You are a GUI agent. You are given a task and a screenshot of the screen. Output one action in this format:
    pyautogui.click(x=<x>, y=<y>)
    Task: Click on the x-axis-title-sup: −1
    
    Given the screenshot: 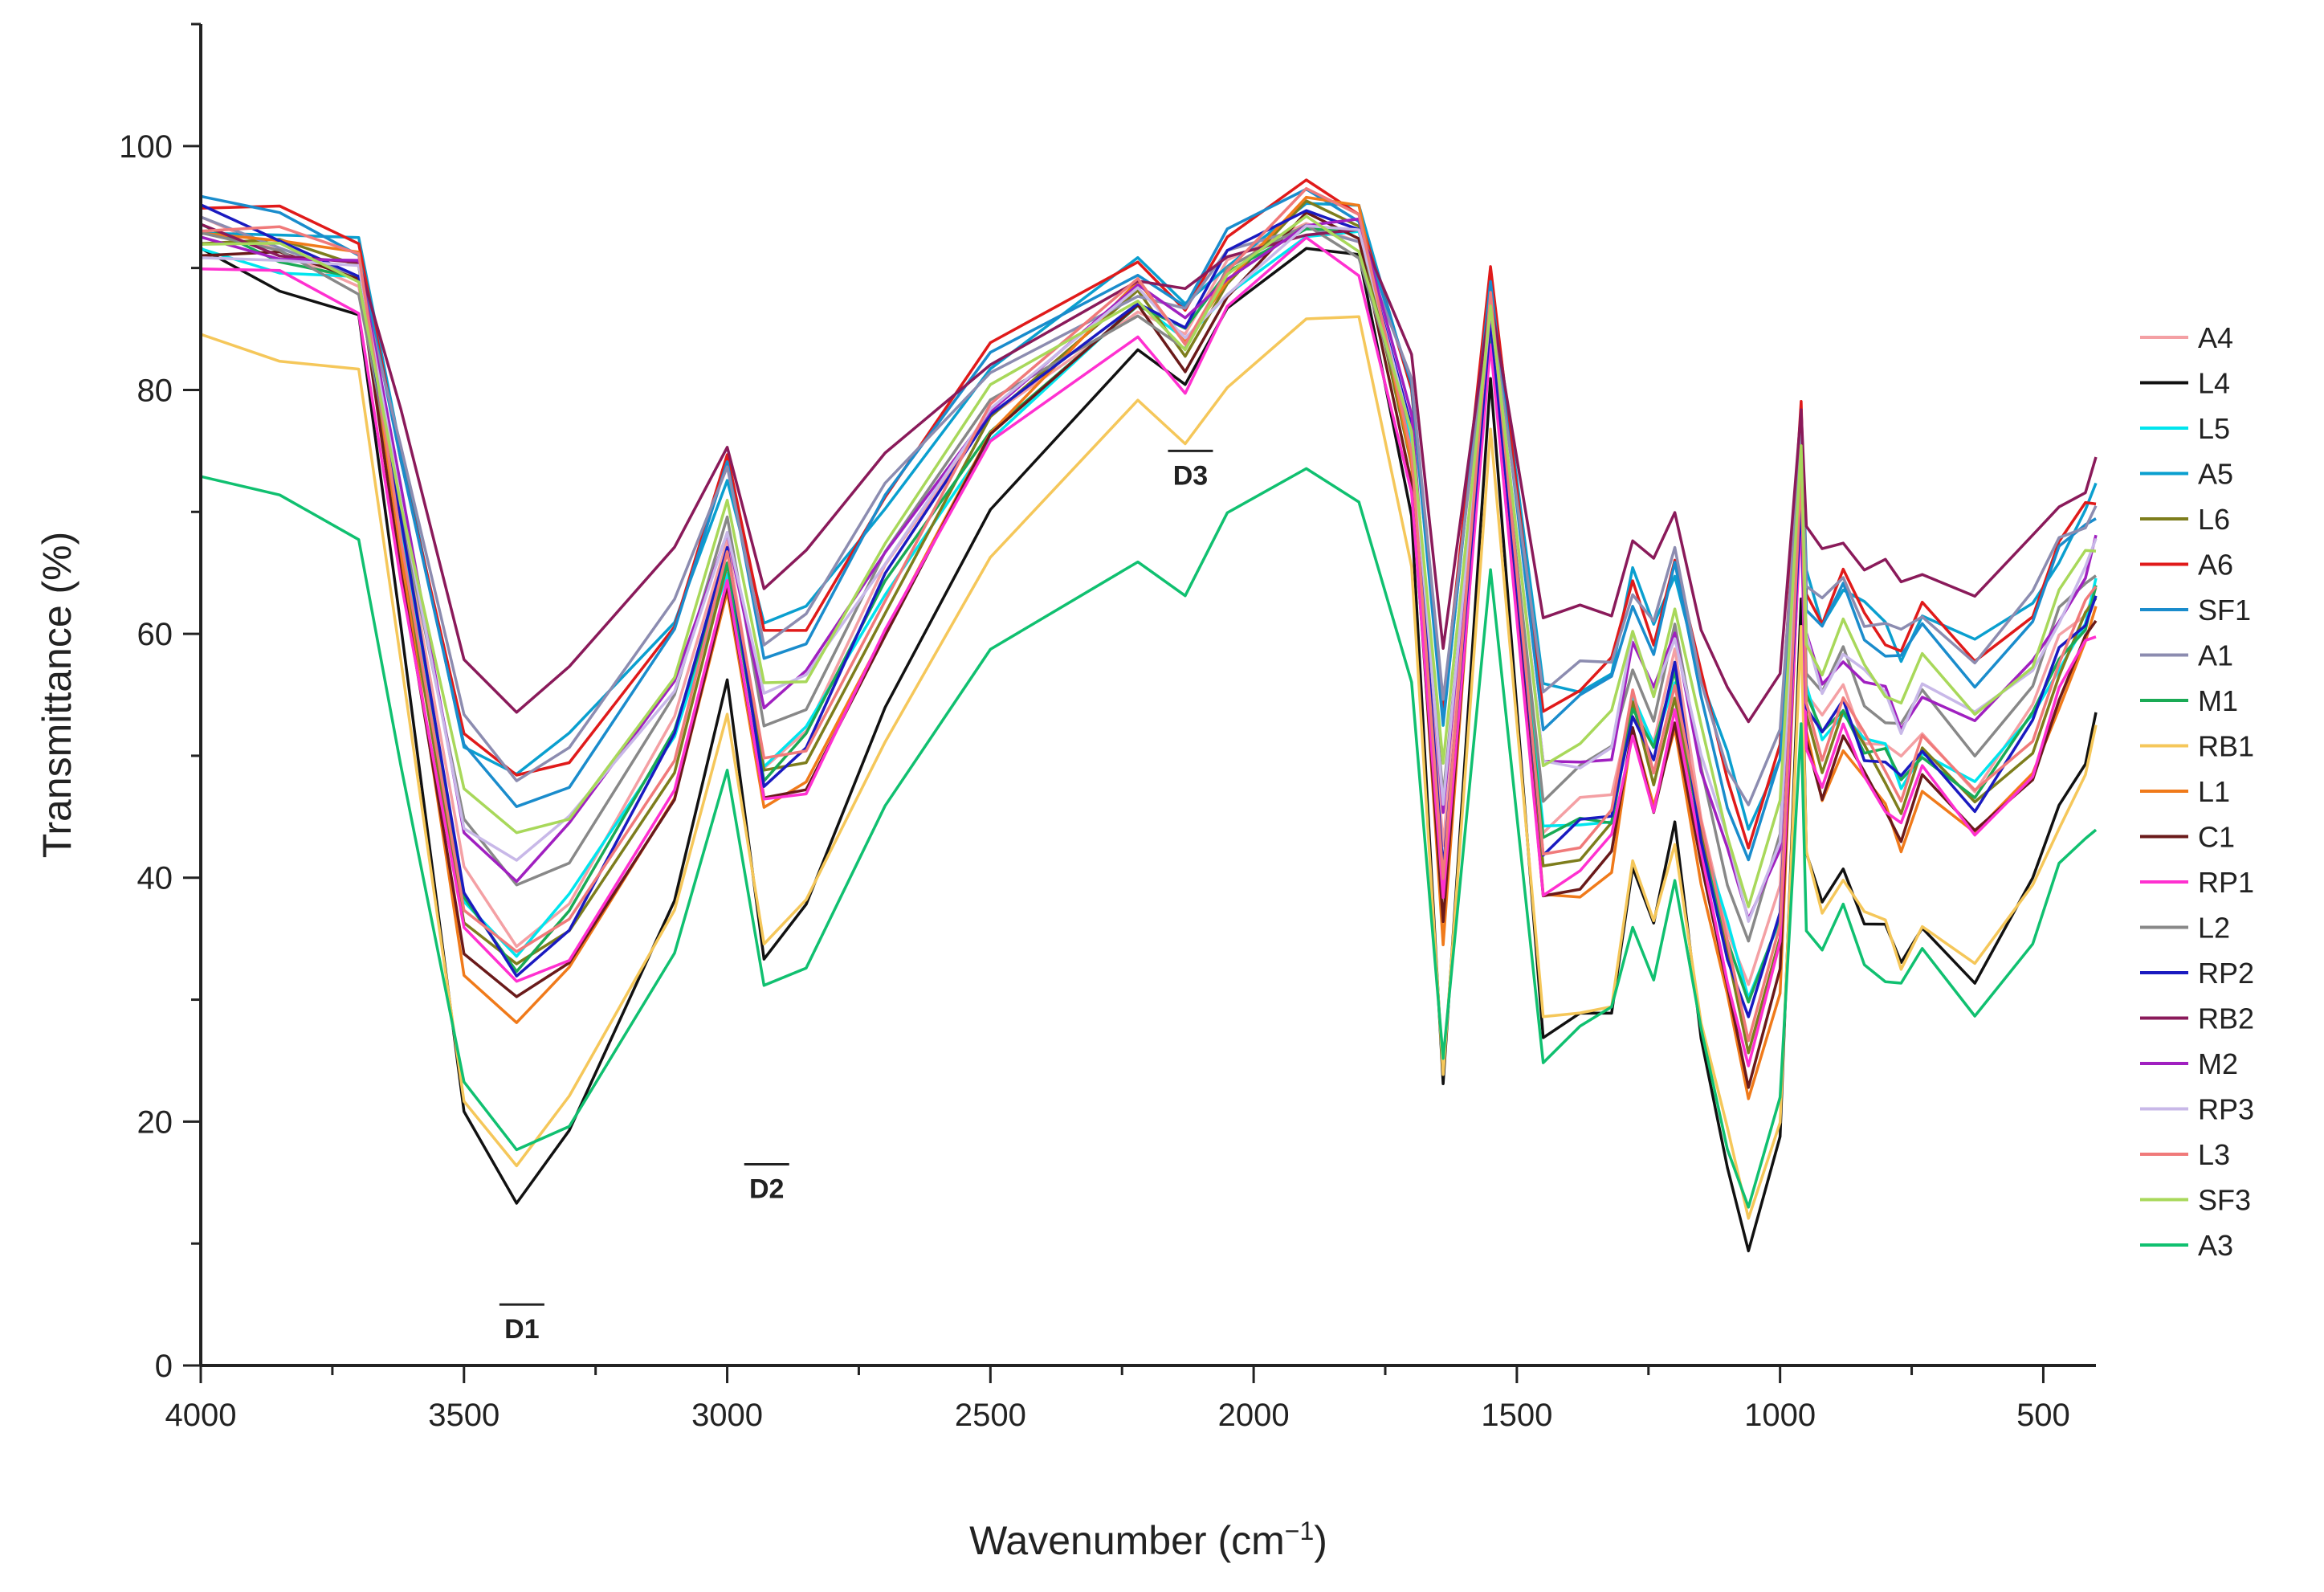 What is the action you would take?
    pyautogui.click(x=1300, y=1531)
    